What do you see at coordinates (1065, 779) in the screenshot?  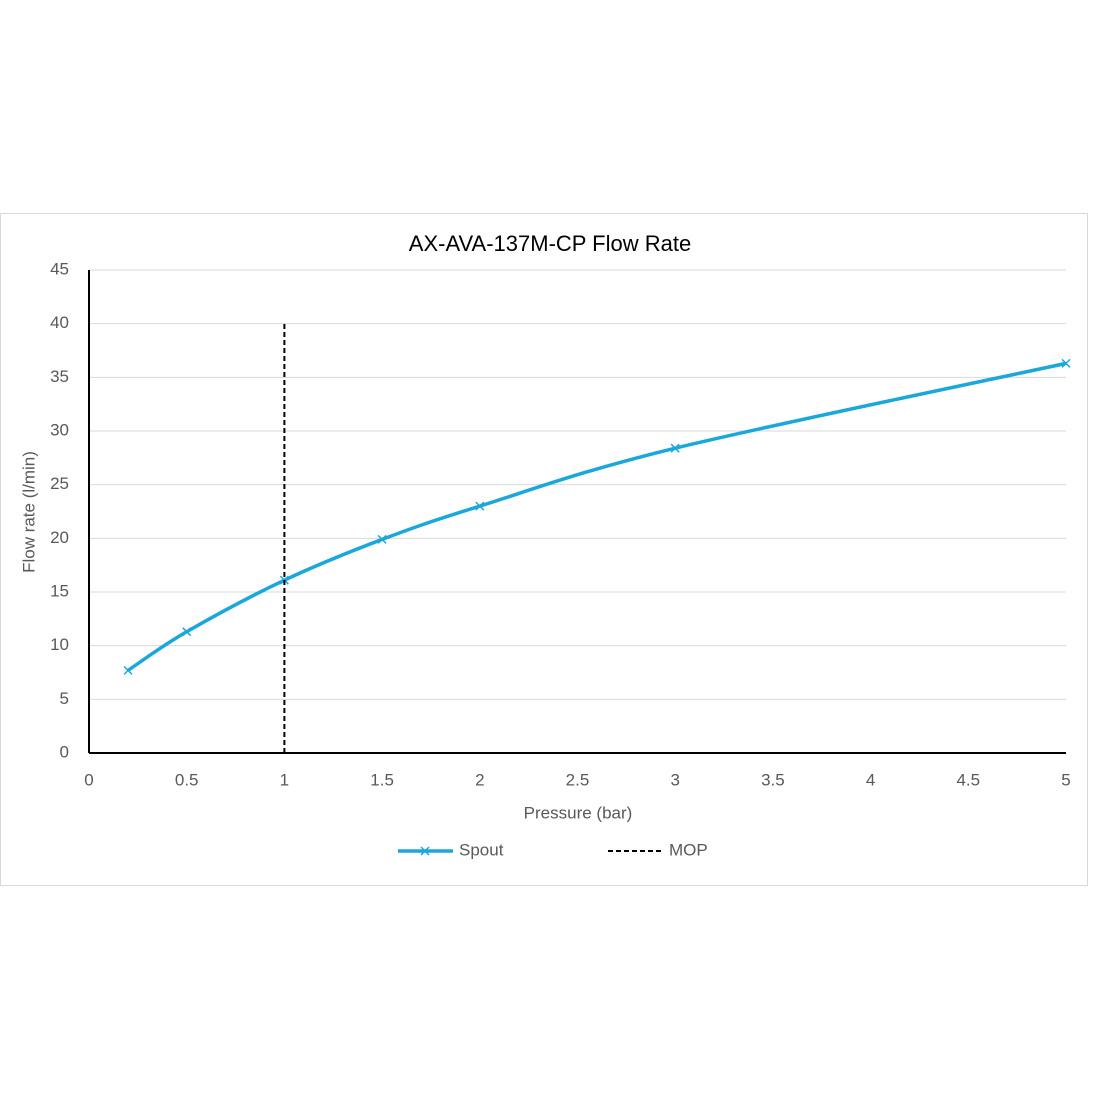 I see `x-tick-label: 5` at bounding box center [1065, 779].